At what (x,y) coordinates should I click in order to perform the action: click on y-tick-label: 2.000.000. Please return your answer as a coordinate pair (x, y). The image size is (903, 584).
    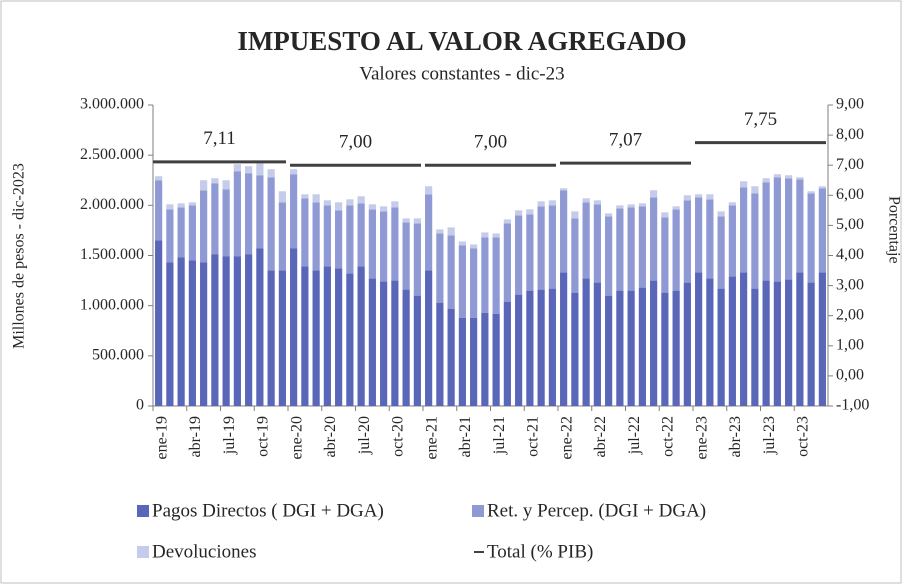
    Looking at the image, I should click on (112, 204).